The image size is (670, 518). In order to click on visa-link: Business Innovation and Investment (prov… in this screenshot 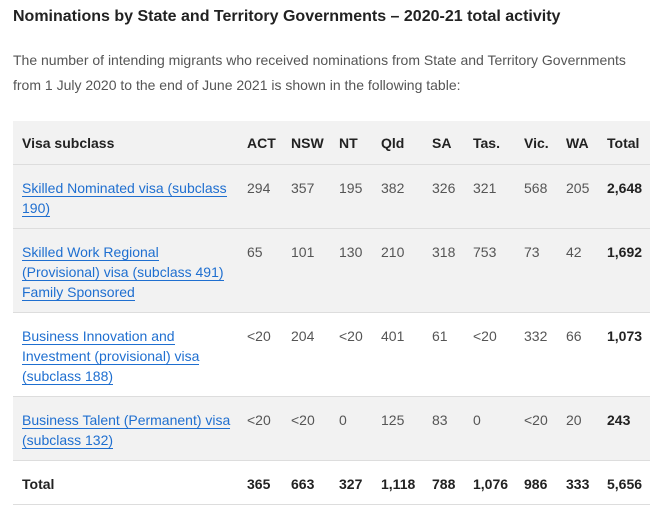, I will do `click(111, 356)`.